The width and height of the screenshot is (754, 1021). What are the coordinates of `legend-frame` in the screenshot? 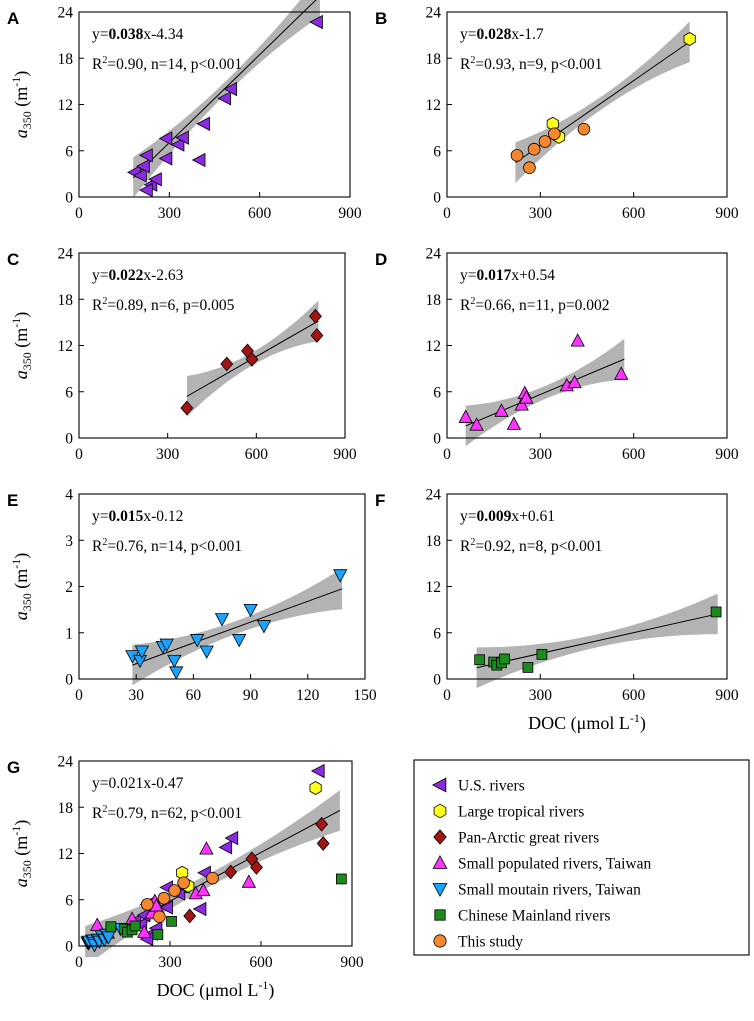 It's located at (581, 857).